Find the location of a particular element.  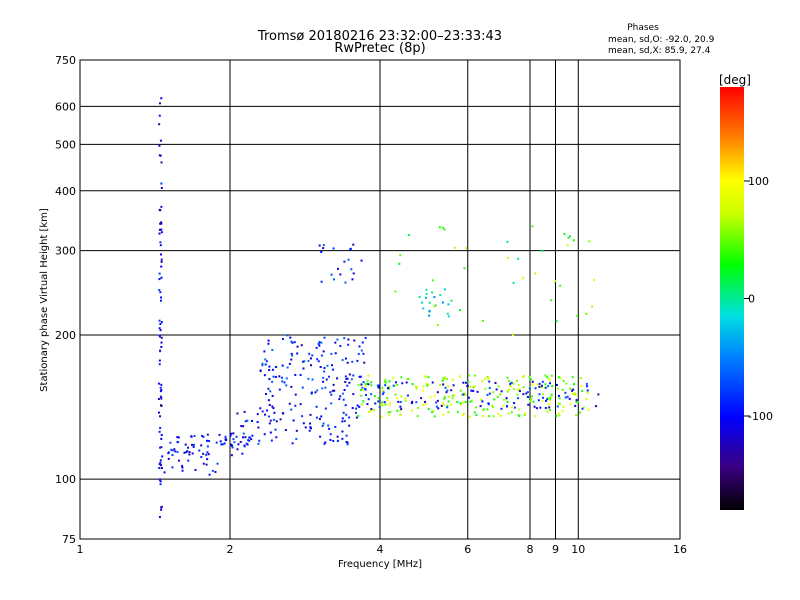

y-tick-labels: 75 100 200 300 400 500 600 750 is located at coordinates (65, 300).